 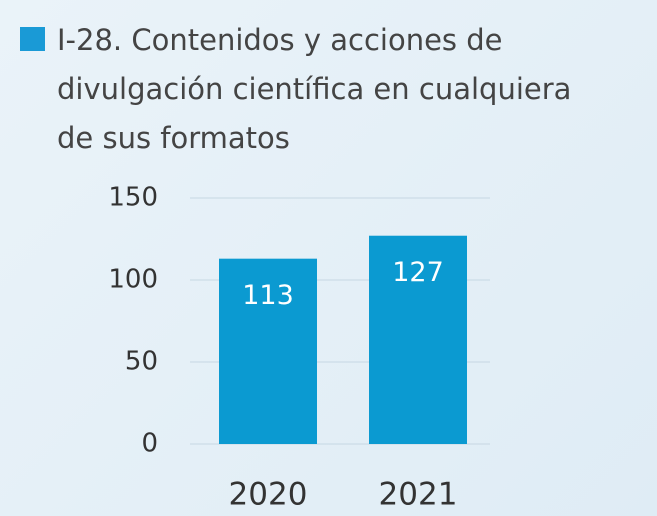 What do you see at coordinates (149, 444) in the screenshot?
I see `y-tick-label: 0` at bounding box center [149, 444].